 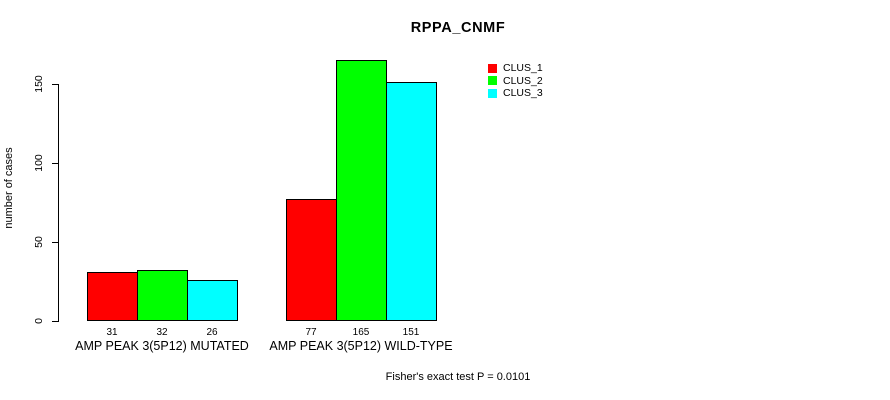 I want to click on legend-label: CLUS_1, so click(x=523, y=68).